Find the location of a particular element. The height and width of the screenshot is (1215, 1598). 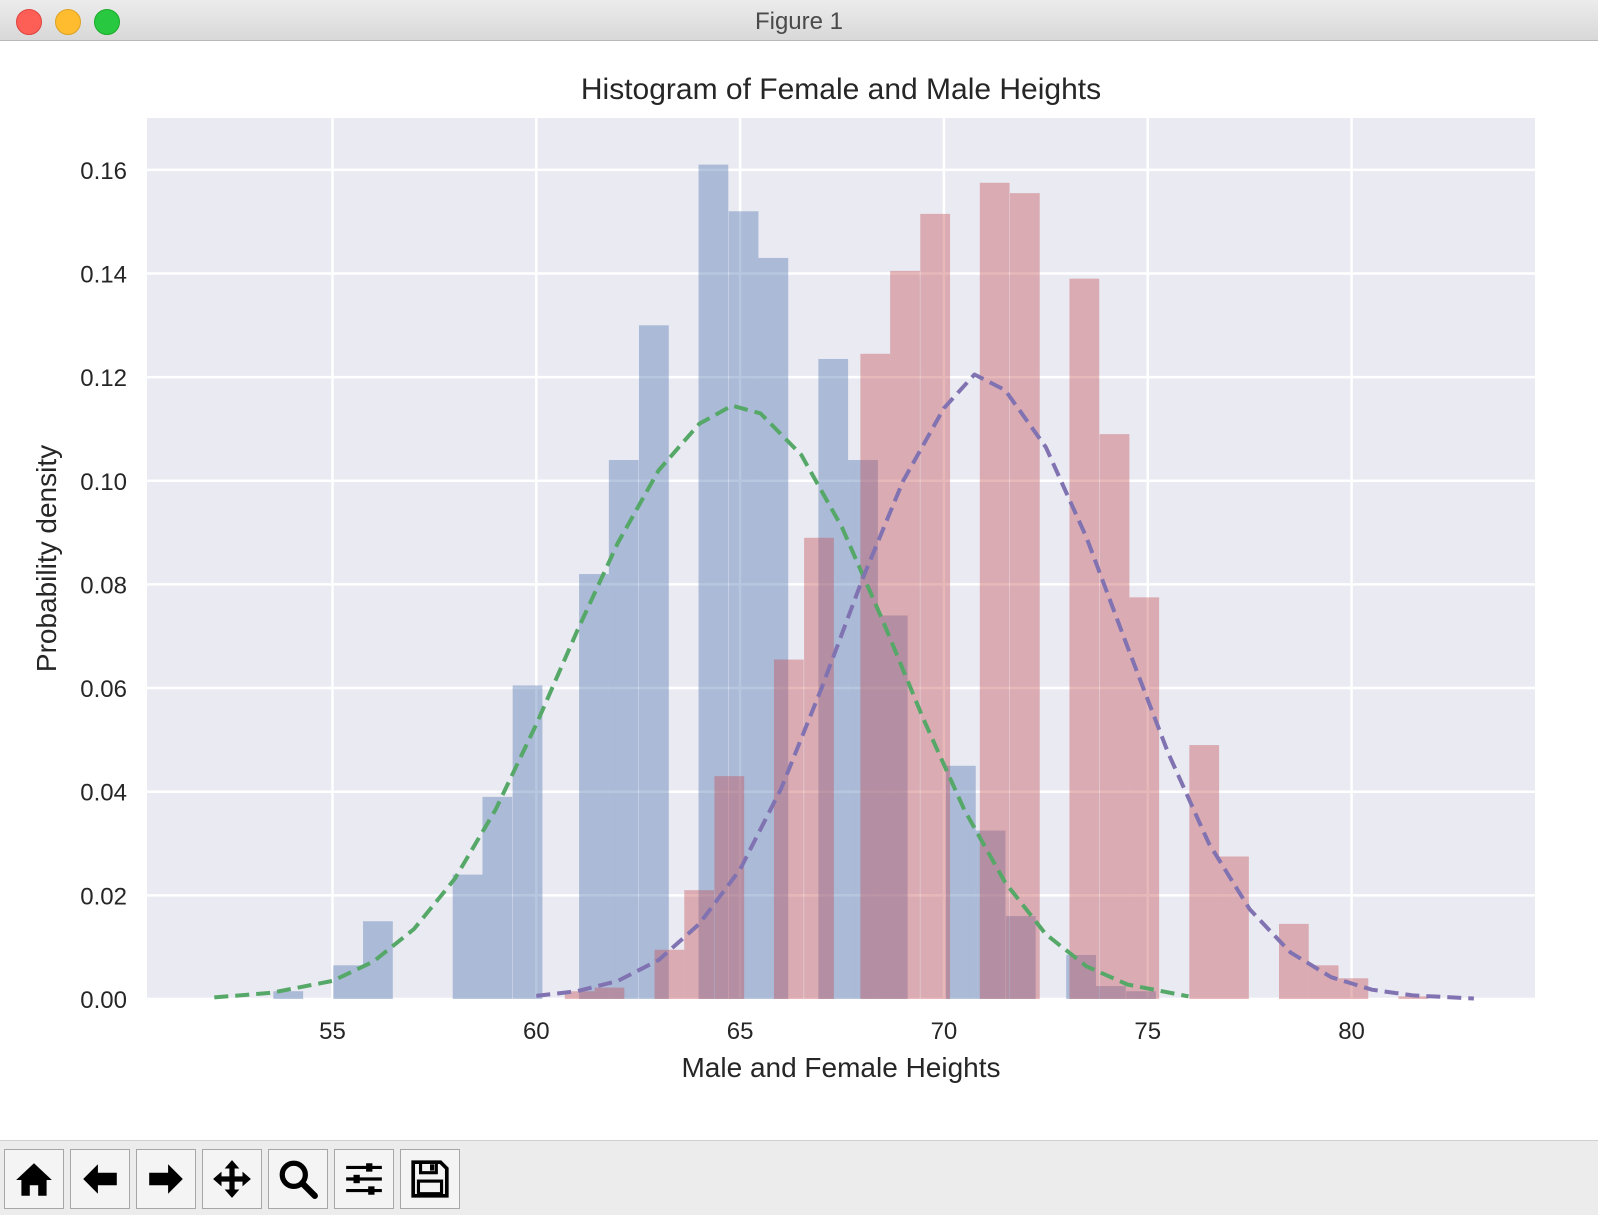

y-tick-label: 0.02 is located at coordinates (103, 896).